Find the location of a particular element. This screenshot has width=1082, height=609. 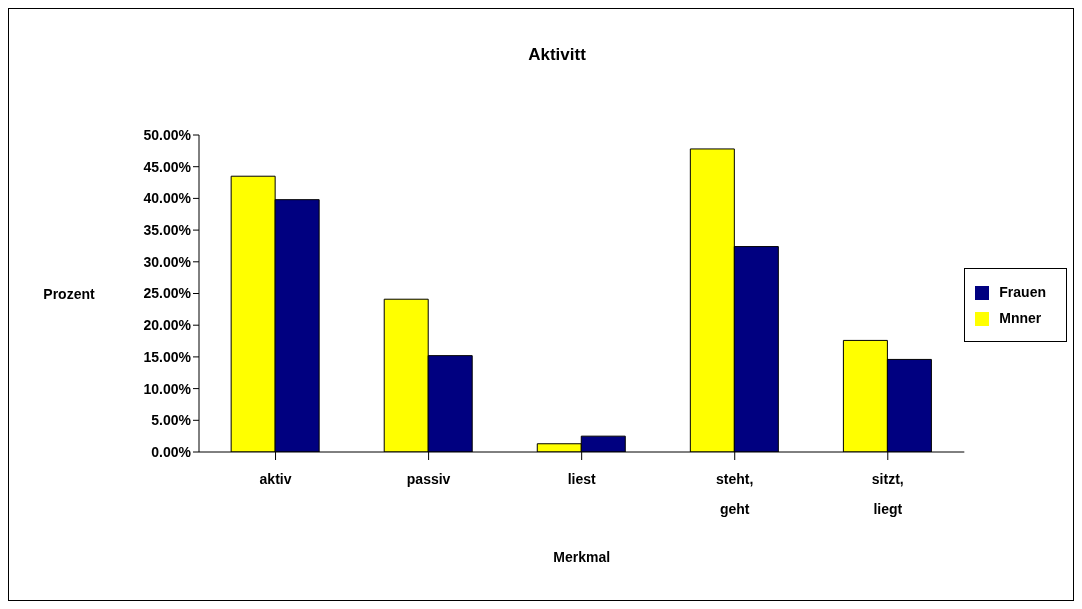

y-tick-label: 10.00% is located at coordinates (167, 388).